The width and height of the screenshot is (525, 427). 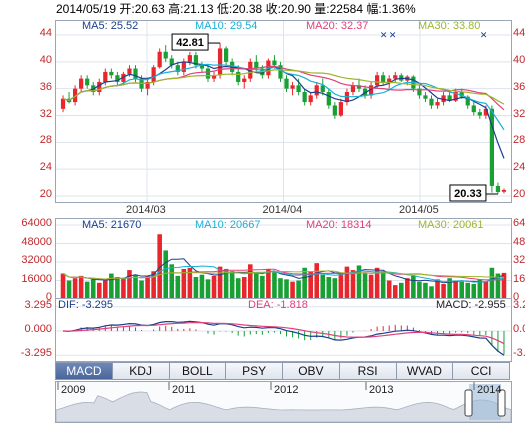 I want to click on min-price-label: 20.33, so click(x=468, y=194).